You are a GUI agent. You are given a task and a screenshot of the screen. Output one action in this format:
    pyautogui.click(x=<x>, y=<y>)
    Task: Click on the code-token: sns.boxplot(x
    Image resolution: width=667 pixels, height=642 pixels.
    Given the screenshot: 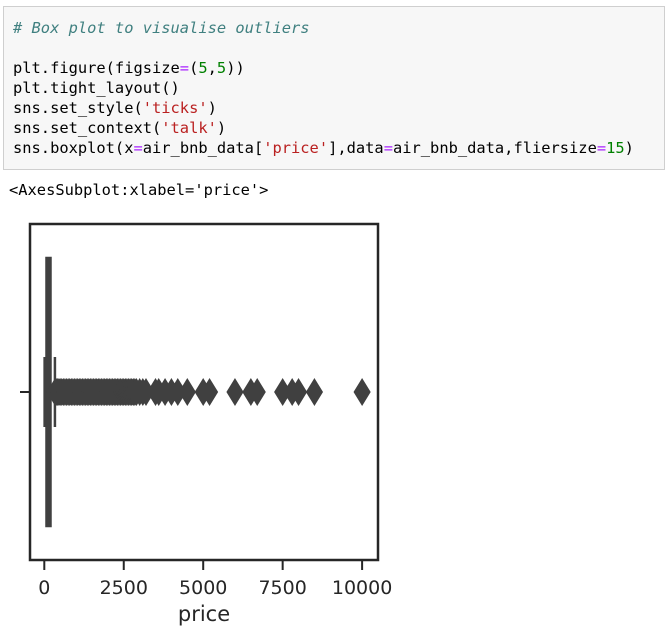 What is the action you would take?
    pyautogui.click(x=73, y=148)
    